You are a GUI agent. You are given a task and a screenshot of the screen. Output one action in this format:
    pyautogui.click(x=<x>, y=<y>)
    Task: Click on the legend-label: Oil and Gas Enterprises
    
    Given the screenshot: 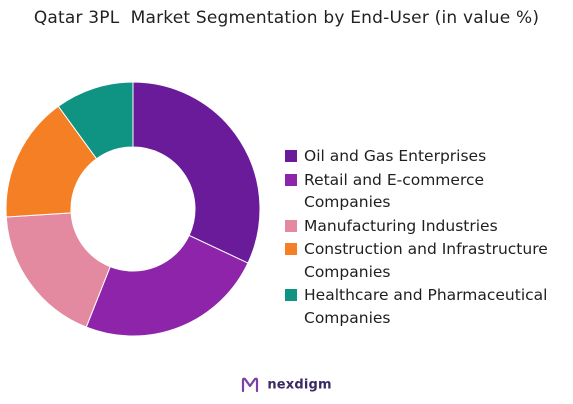 What is the action you would take?
    pyautogui.click(x=395, y=156)
    